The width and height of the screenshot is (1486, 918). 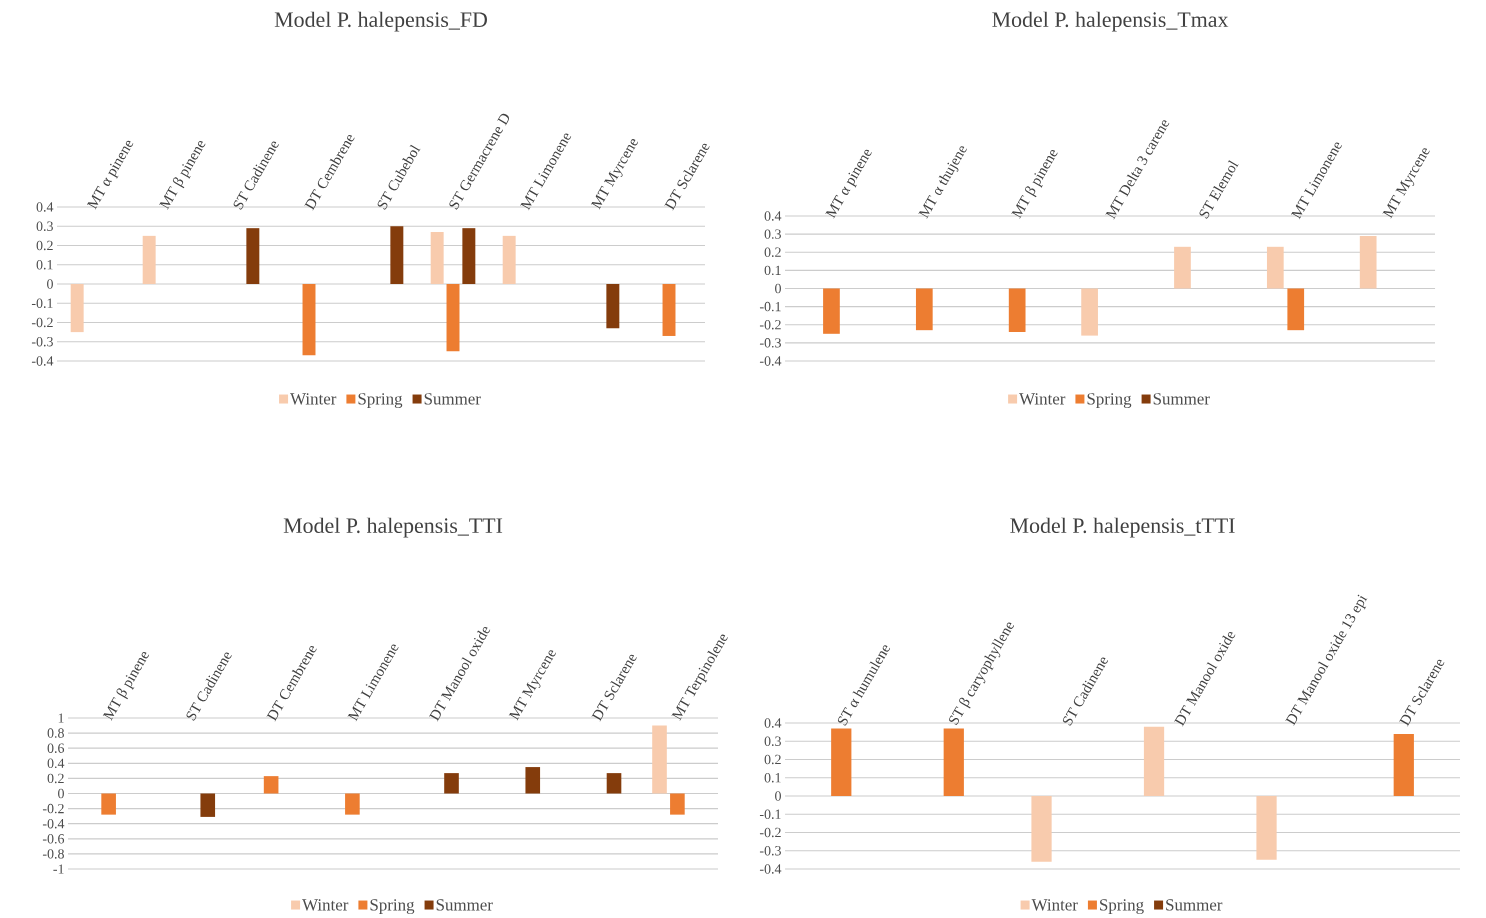 What do you see at coordinates (1110, 21) in the screenshot?
I see `chart-title: Model P. halepensis_Tmax` at bounding box center [1110, 21].